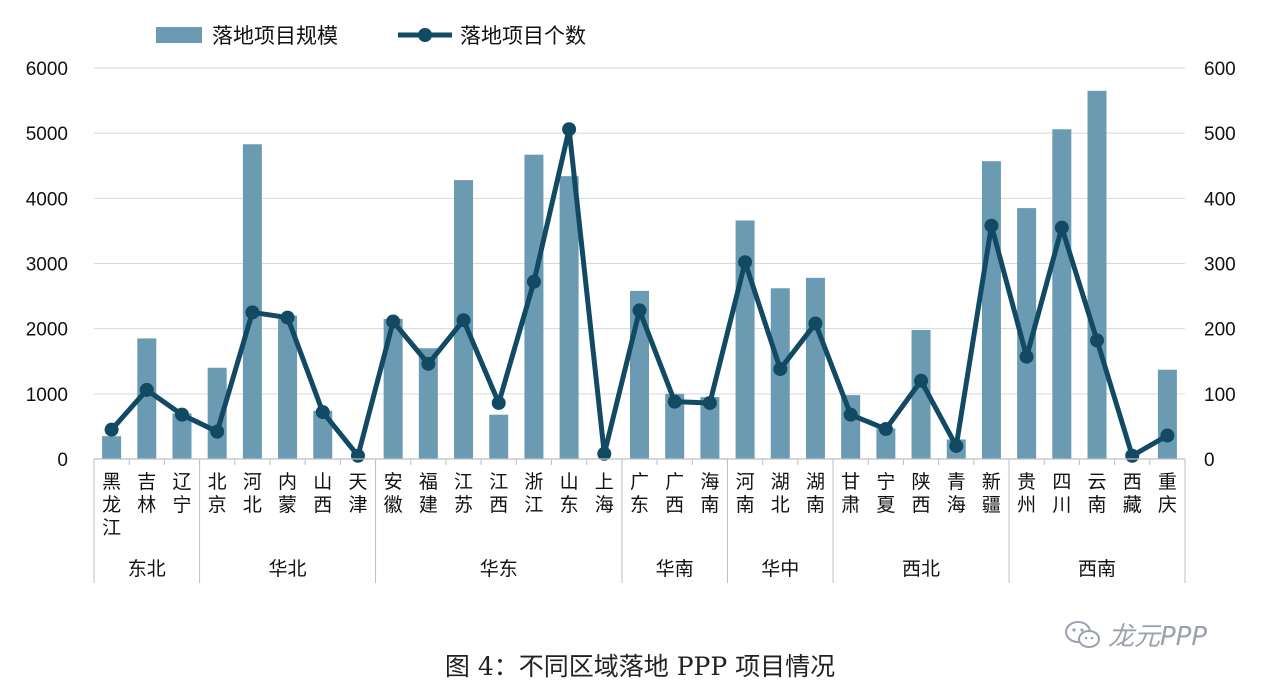 The width and height of the screenshot is (1280, 691). What do you see at coordinates (1082, 634) in the screenshot?
I see `wechat-icon` at bounding box center [1082, 634].